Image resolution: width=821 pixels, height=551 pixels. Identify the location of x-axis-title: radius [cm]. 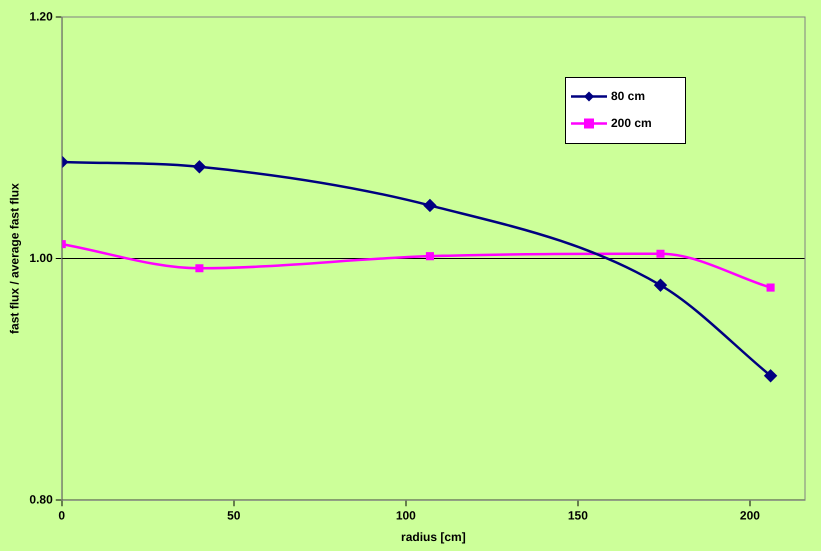
(433, 537).